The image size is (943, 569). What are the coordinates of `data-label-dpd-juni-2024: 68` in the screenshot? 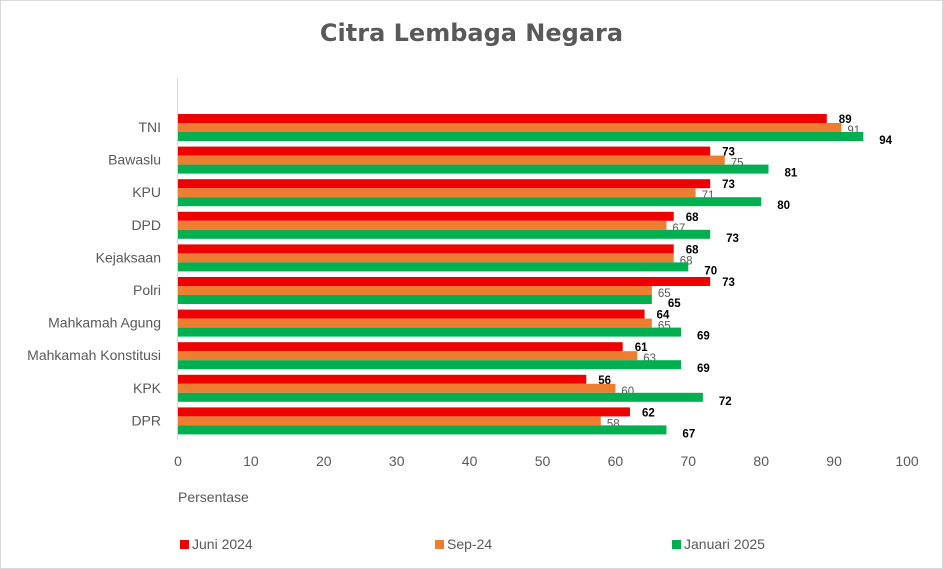 It's located at (692, 218).